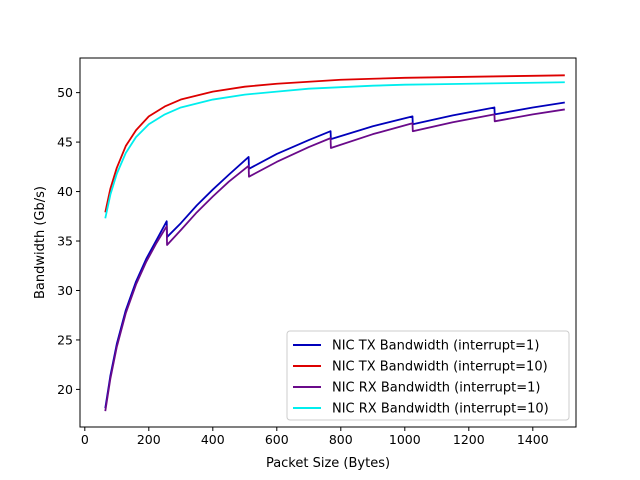 Image resolution: width=640 pixels, height=480 pixels. Describe the element at coordinates (149, 439) in the screenshot. I see `x-tick-label-1: 200` at that location.